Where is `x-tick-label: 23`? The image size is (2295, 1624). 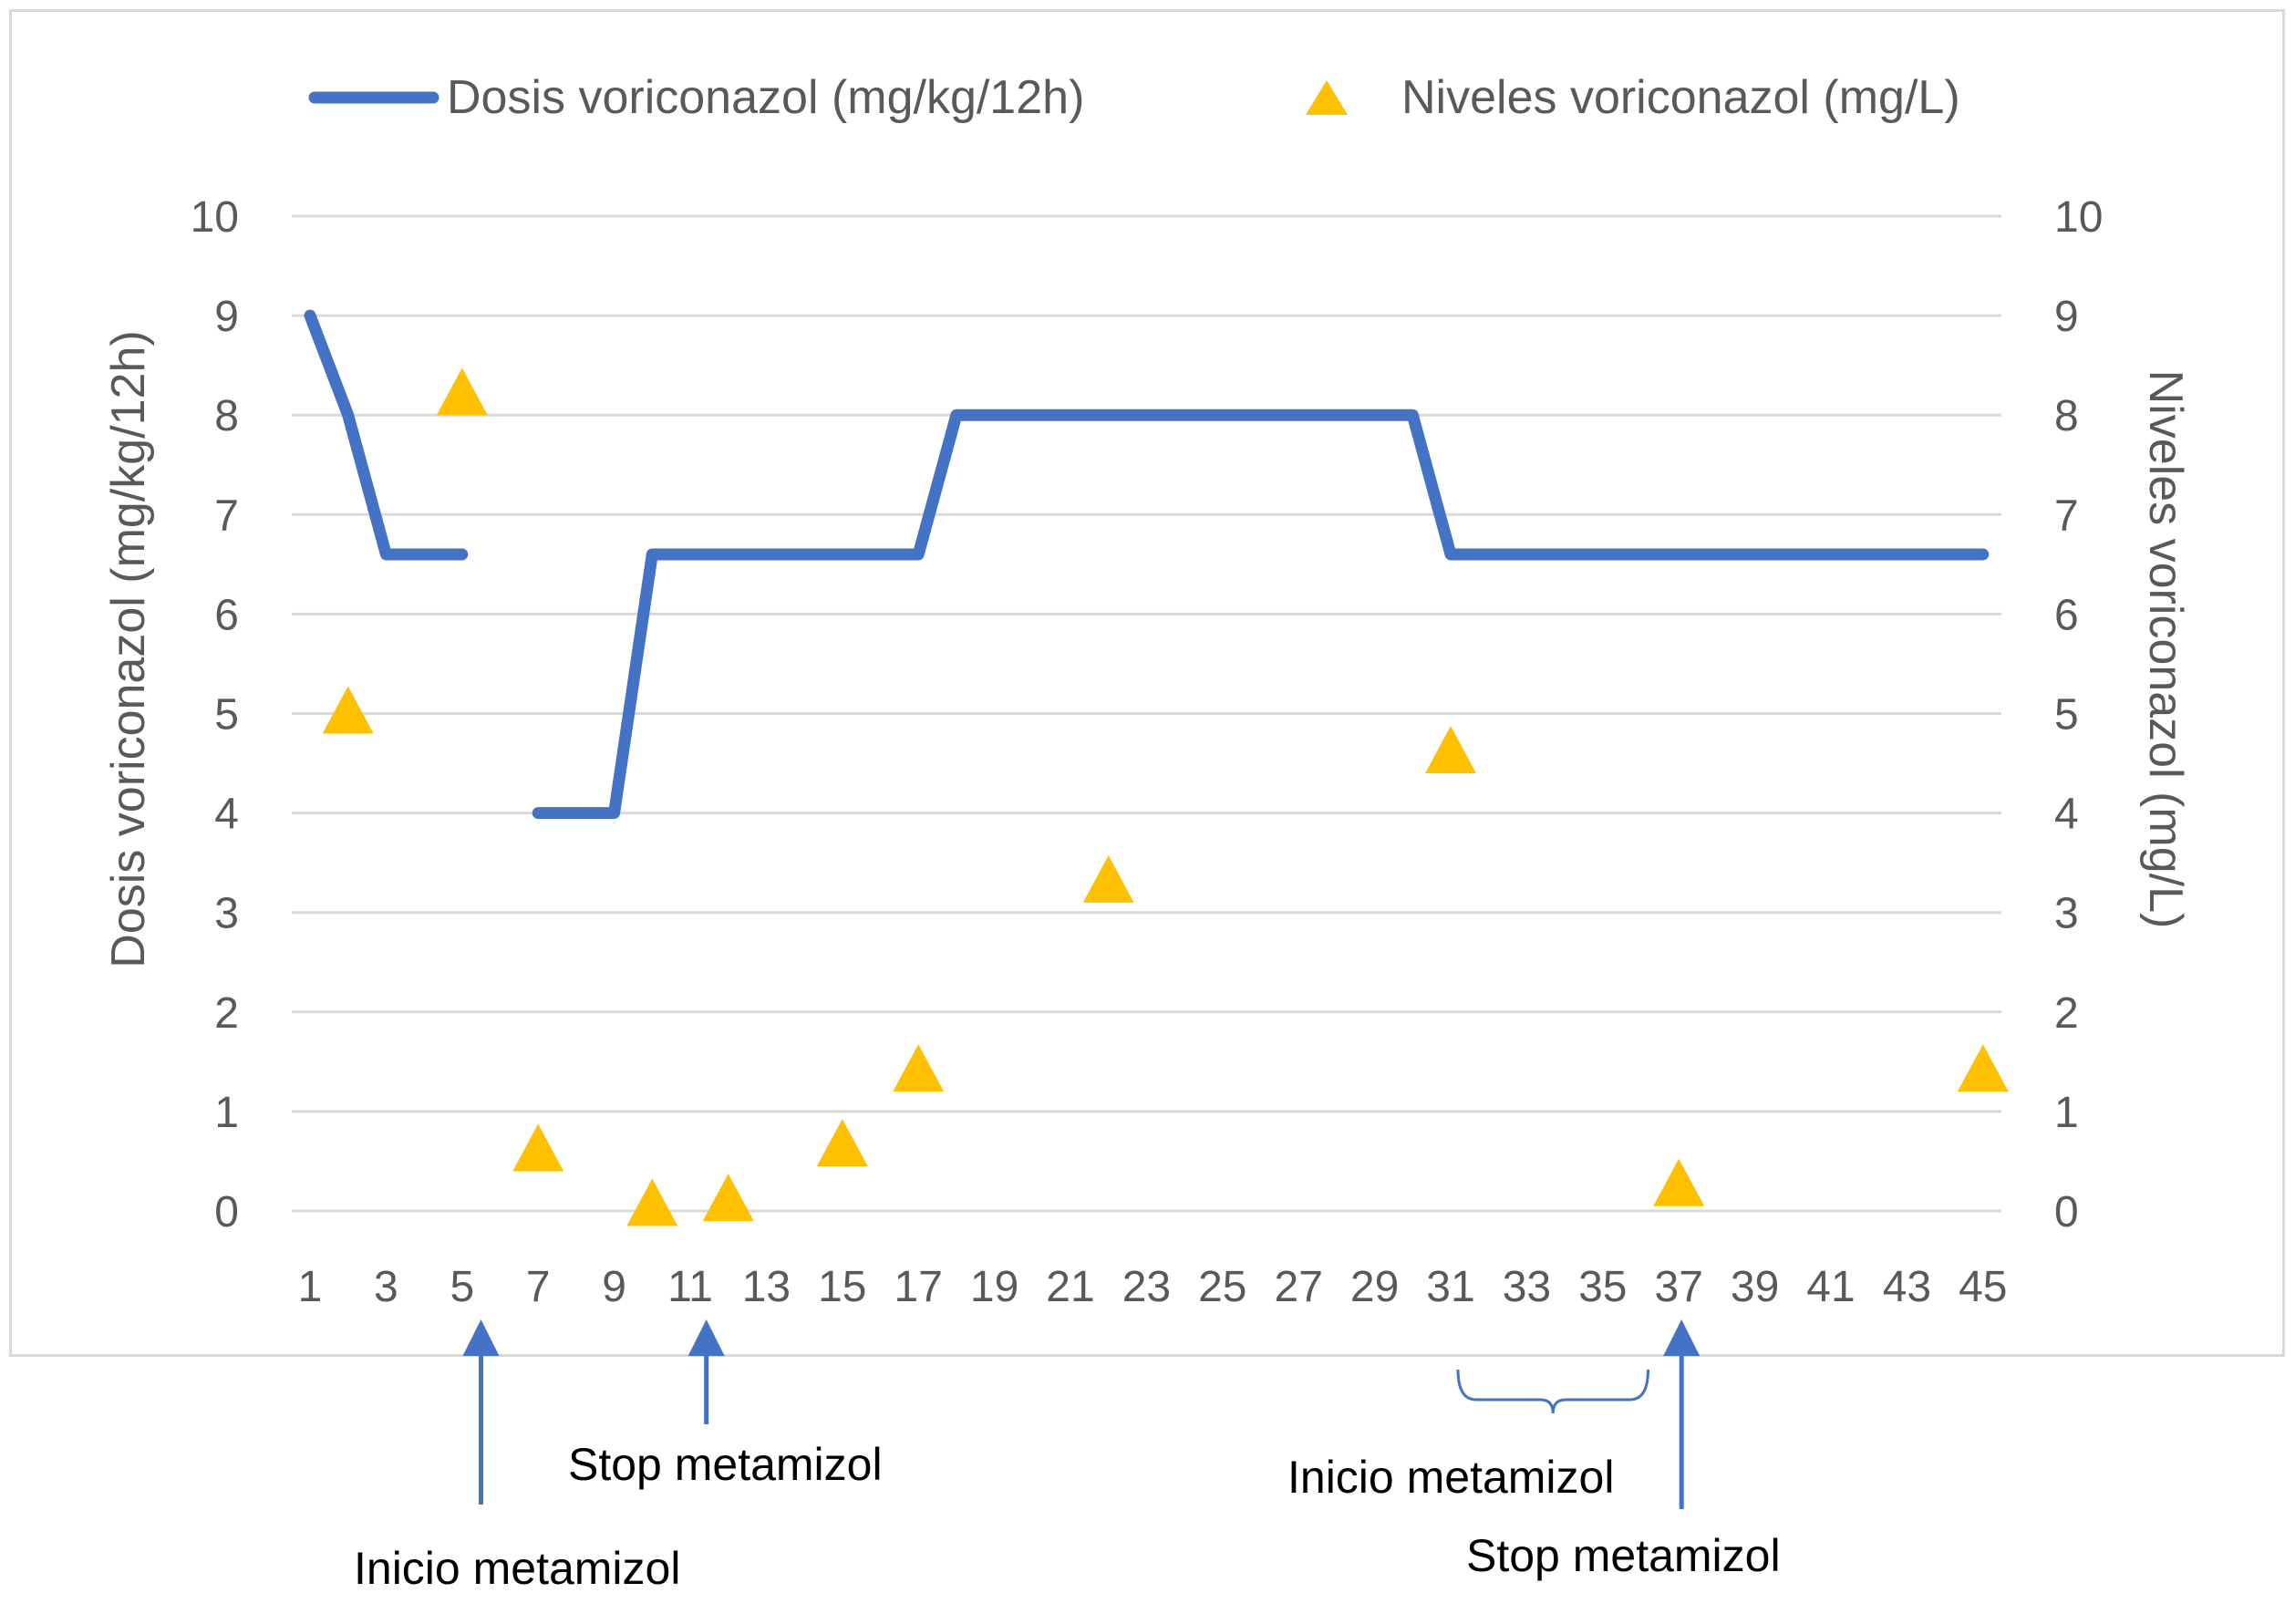
x-tick-label: 23 is located at coordinates (1146, 1287).